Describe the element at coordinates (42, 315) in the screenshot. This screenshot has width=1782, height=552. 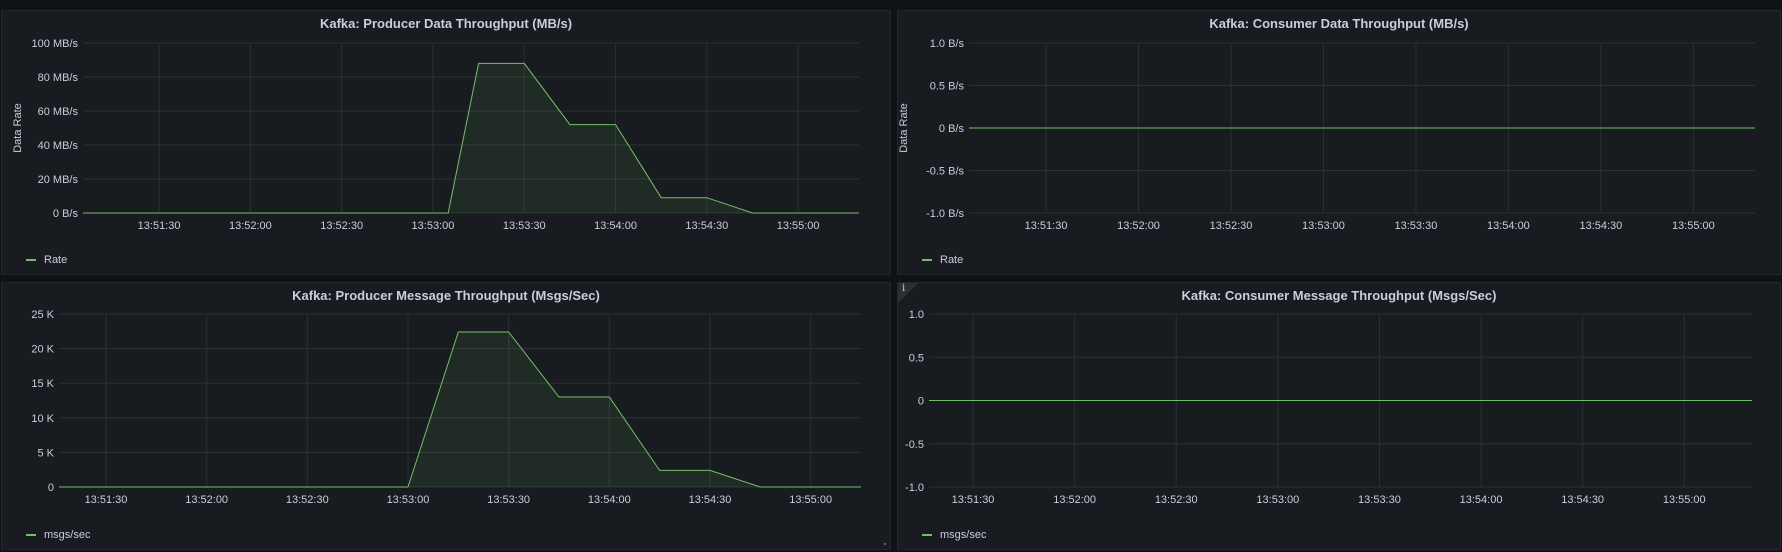
I see `y-tick-label: 25 K` at that location.